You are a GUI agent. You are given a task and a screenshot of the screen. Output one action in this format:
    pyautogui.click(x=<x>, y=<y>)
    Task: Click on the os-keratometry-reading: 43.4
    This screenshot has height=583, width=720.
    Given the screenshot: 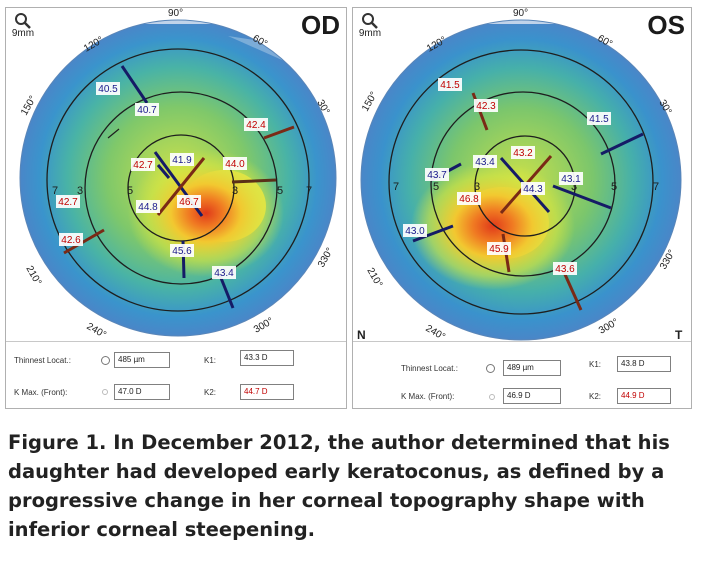 What is the action you would take?
    pyautogui.click(x=485, y=162)
    